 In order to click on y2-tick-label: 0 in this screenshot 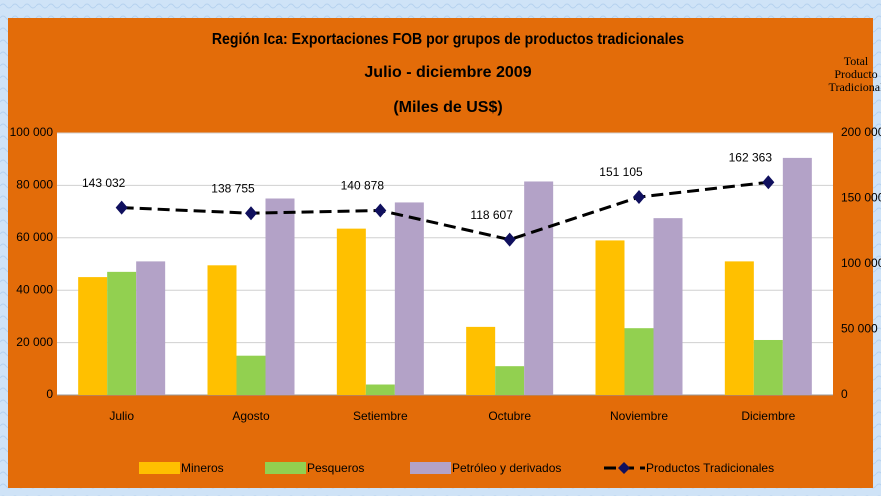, I will do `click(844, 394)`.